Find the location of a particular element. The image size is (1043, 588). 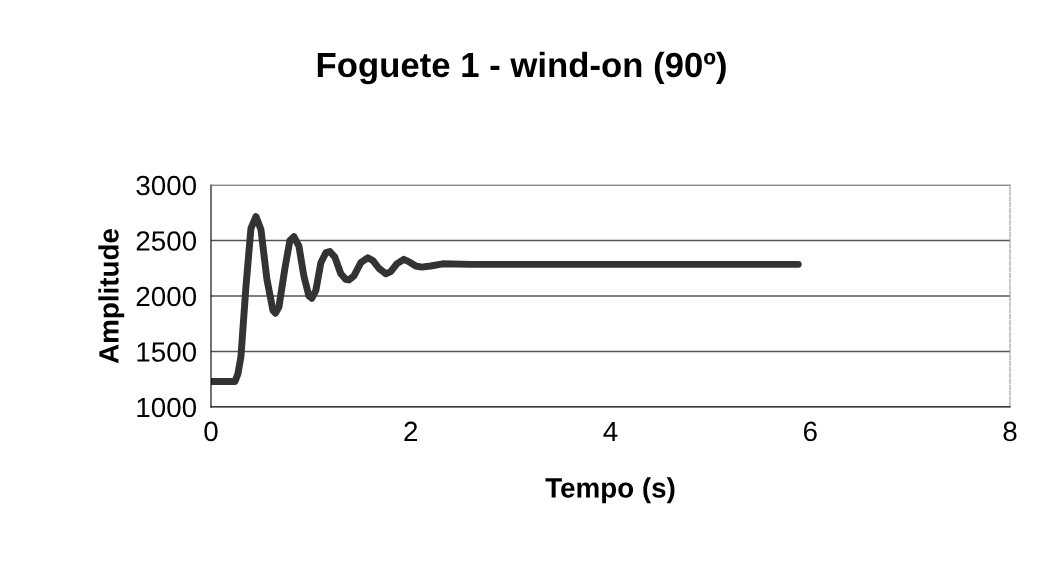

x-tick-label: 6 is located at coordinates (810, 431).